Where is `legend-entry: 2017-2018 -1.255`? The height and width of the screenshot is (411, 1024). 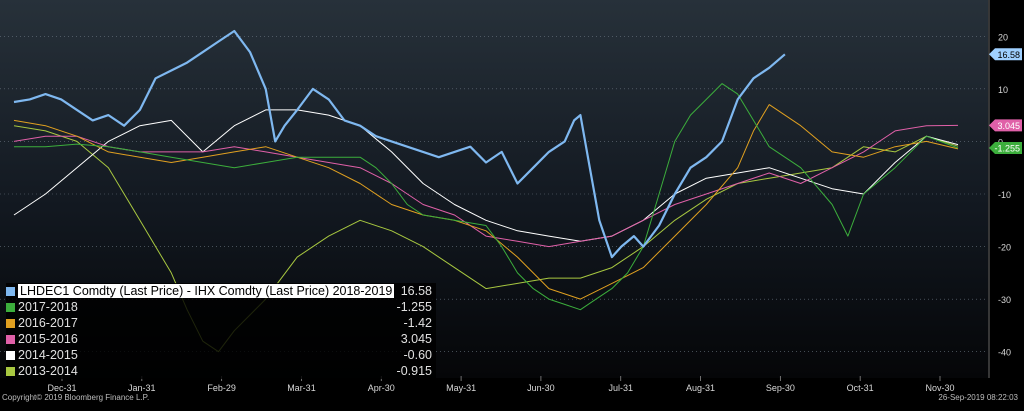 legend-entry: 2017-2018 -1.255 is located at coordinates (221, 307).